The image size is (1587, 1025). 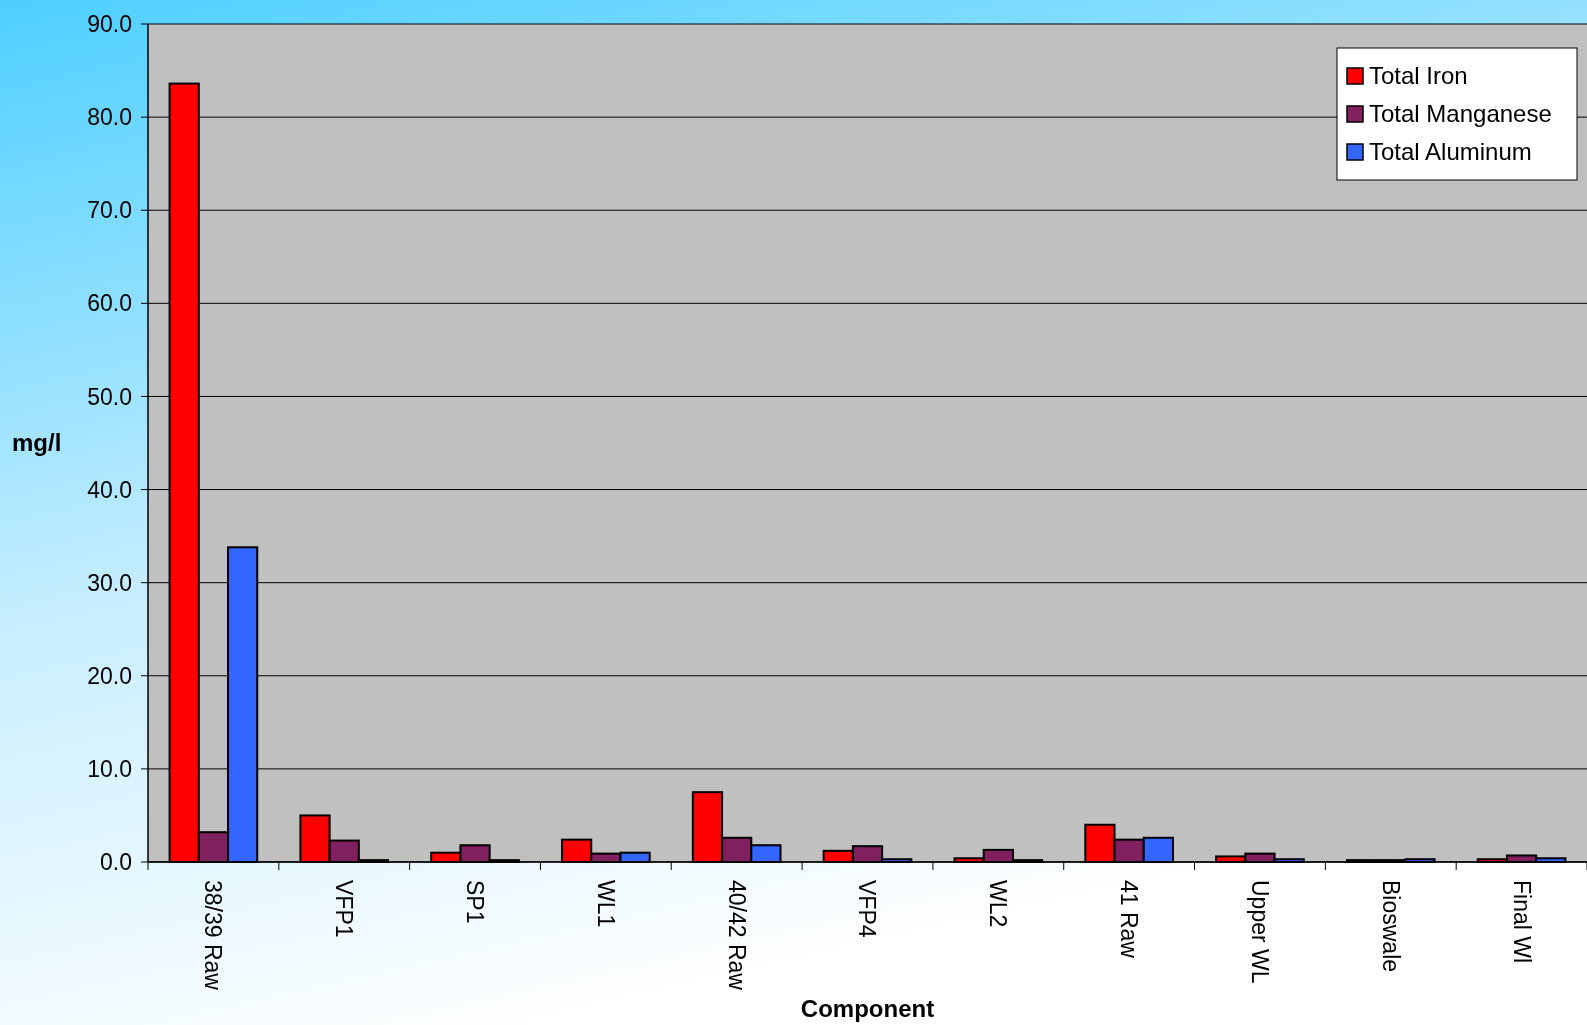 What do you see at coordinates (109, 768) in the screenshot?
I see `y-tick-label: 10.0` at bounding box center [109, 768].